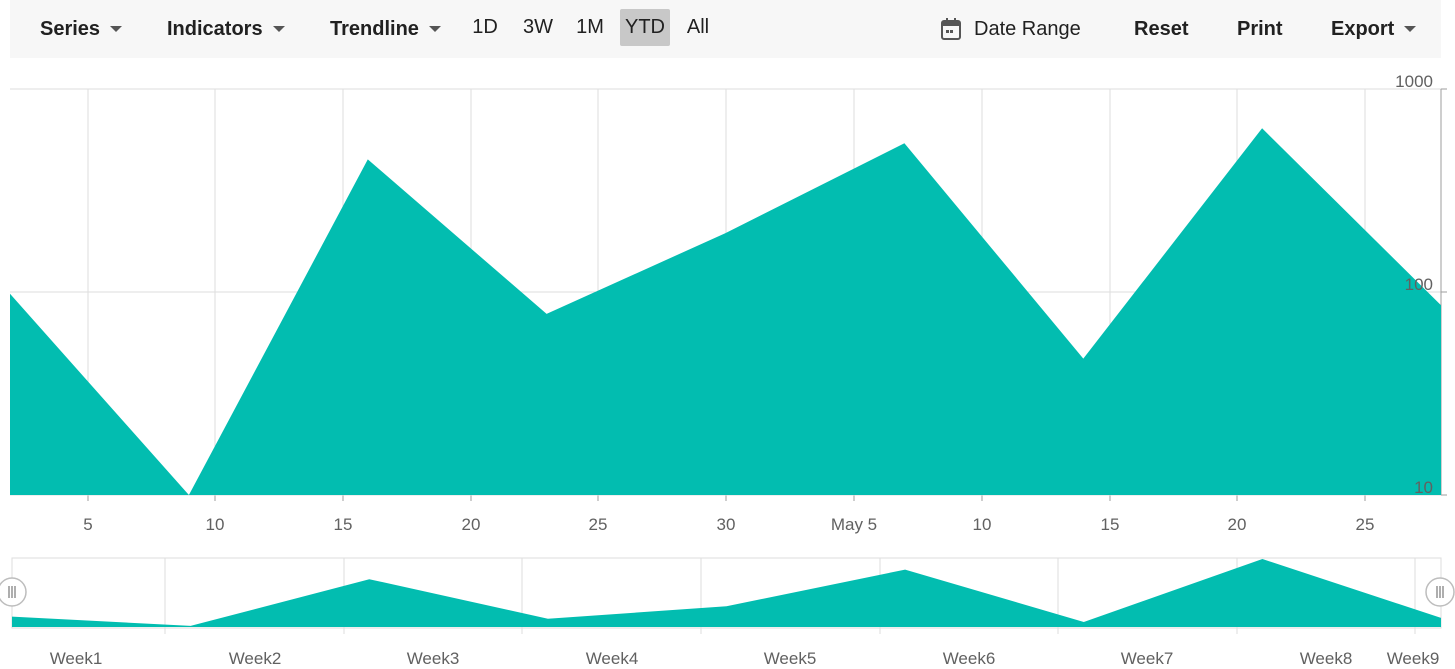 The height and width of the screenshot is (669, 1455). Describe the element at coordinates (726, 593) in the screenshot. I see `navigator-series-area` at that location.